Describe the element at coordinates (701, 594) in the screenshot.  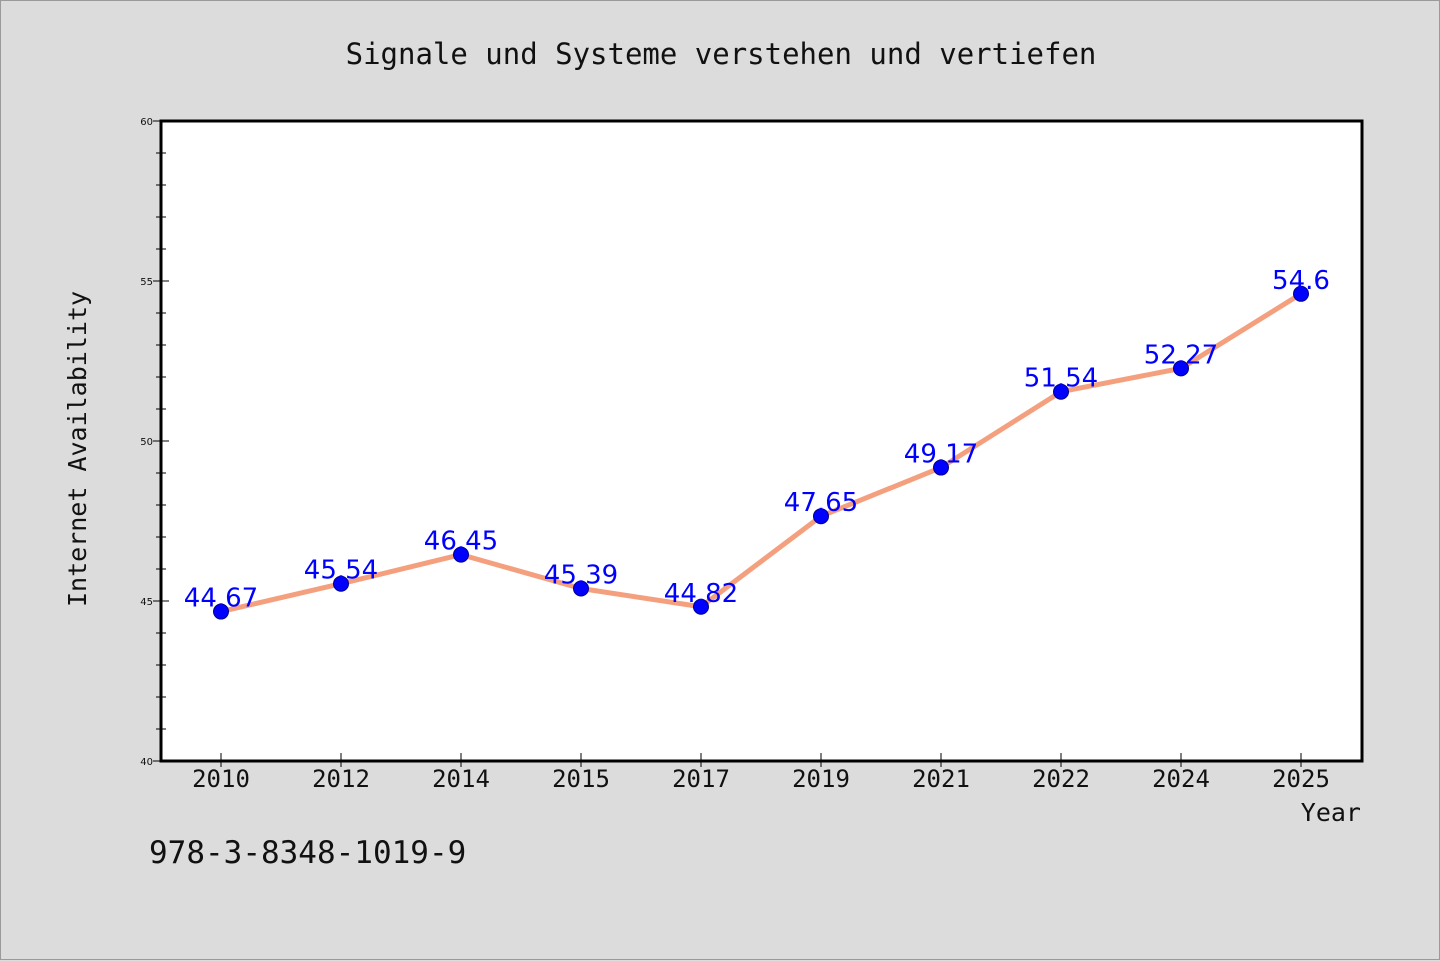
I see `data-label: 44.82` at that location.